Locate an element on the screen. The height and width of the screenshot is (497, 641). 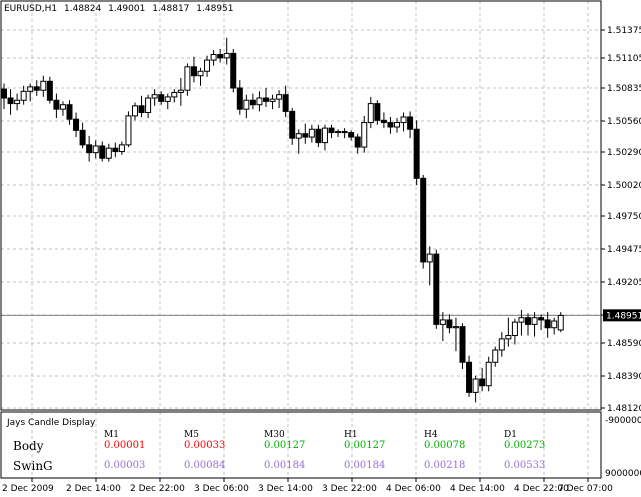
y-tick-label: 1.49475 is located at coordinates (624, 250).